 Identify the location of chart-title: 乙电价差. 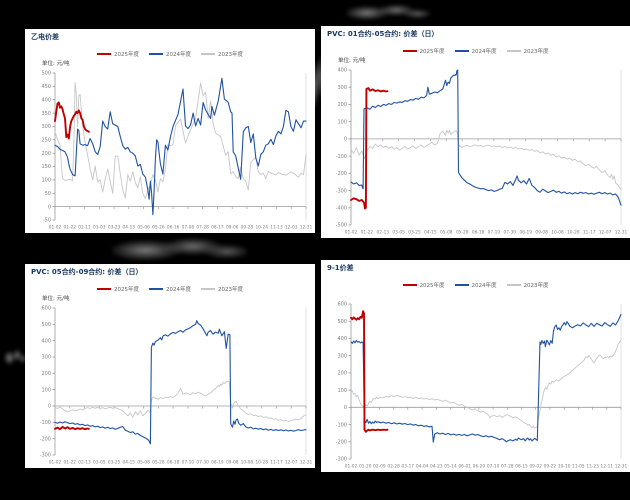
(45, 37).